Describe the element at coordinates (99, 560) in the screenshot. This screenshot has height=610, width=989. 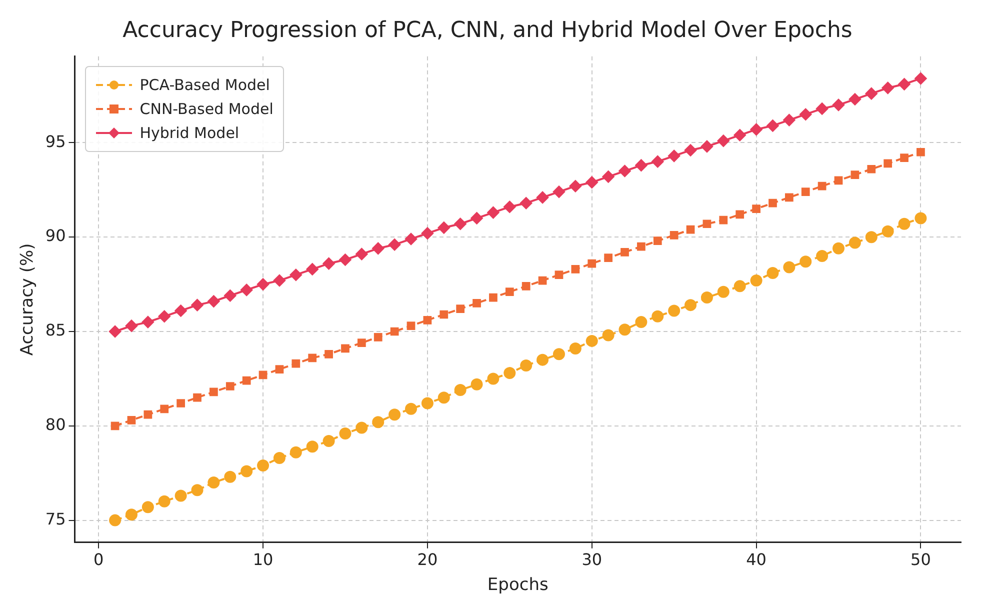
I see `x-tick-label: 0` at that location.